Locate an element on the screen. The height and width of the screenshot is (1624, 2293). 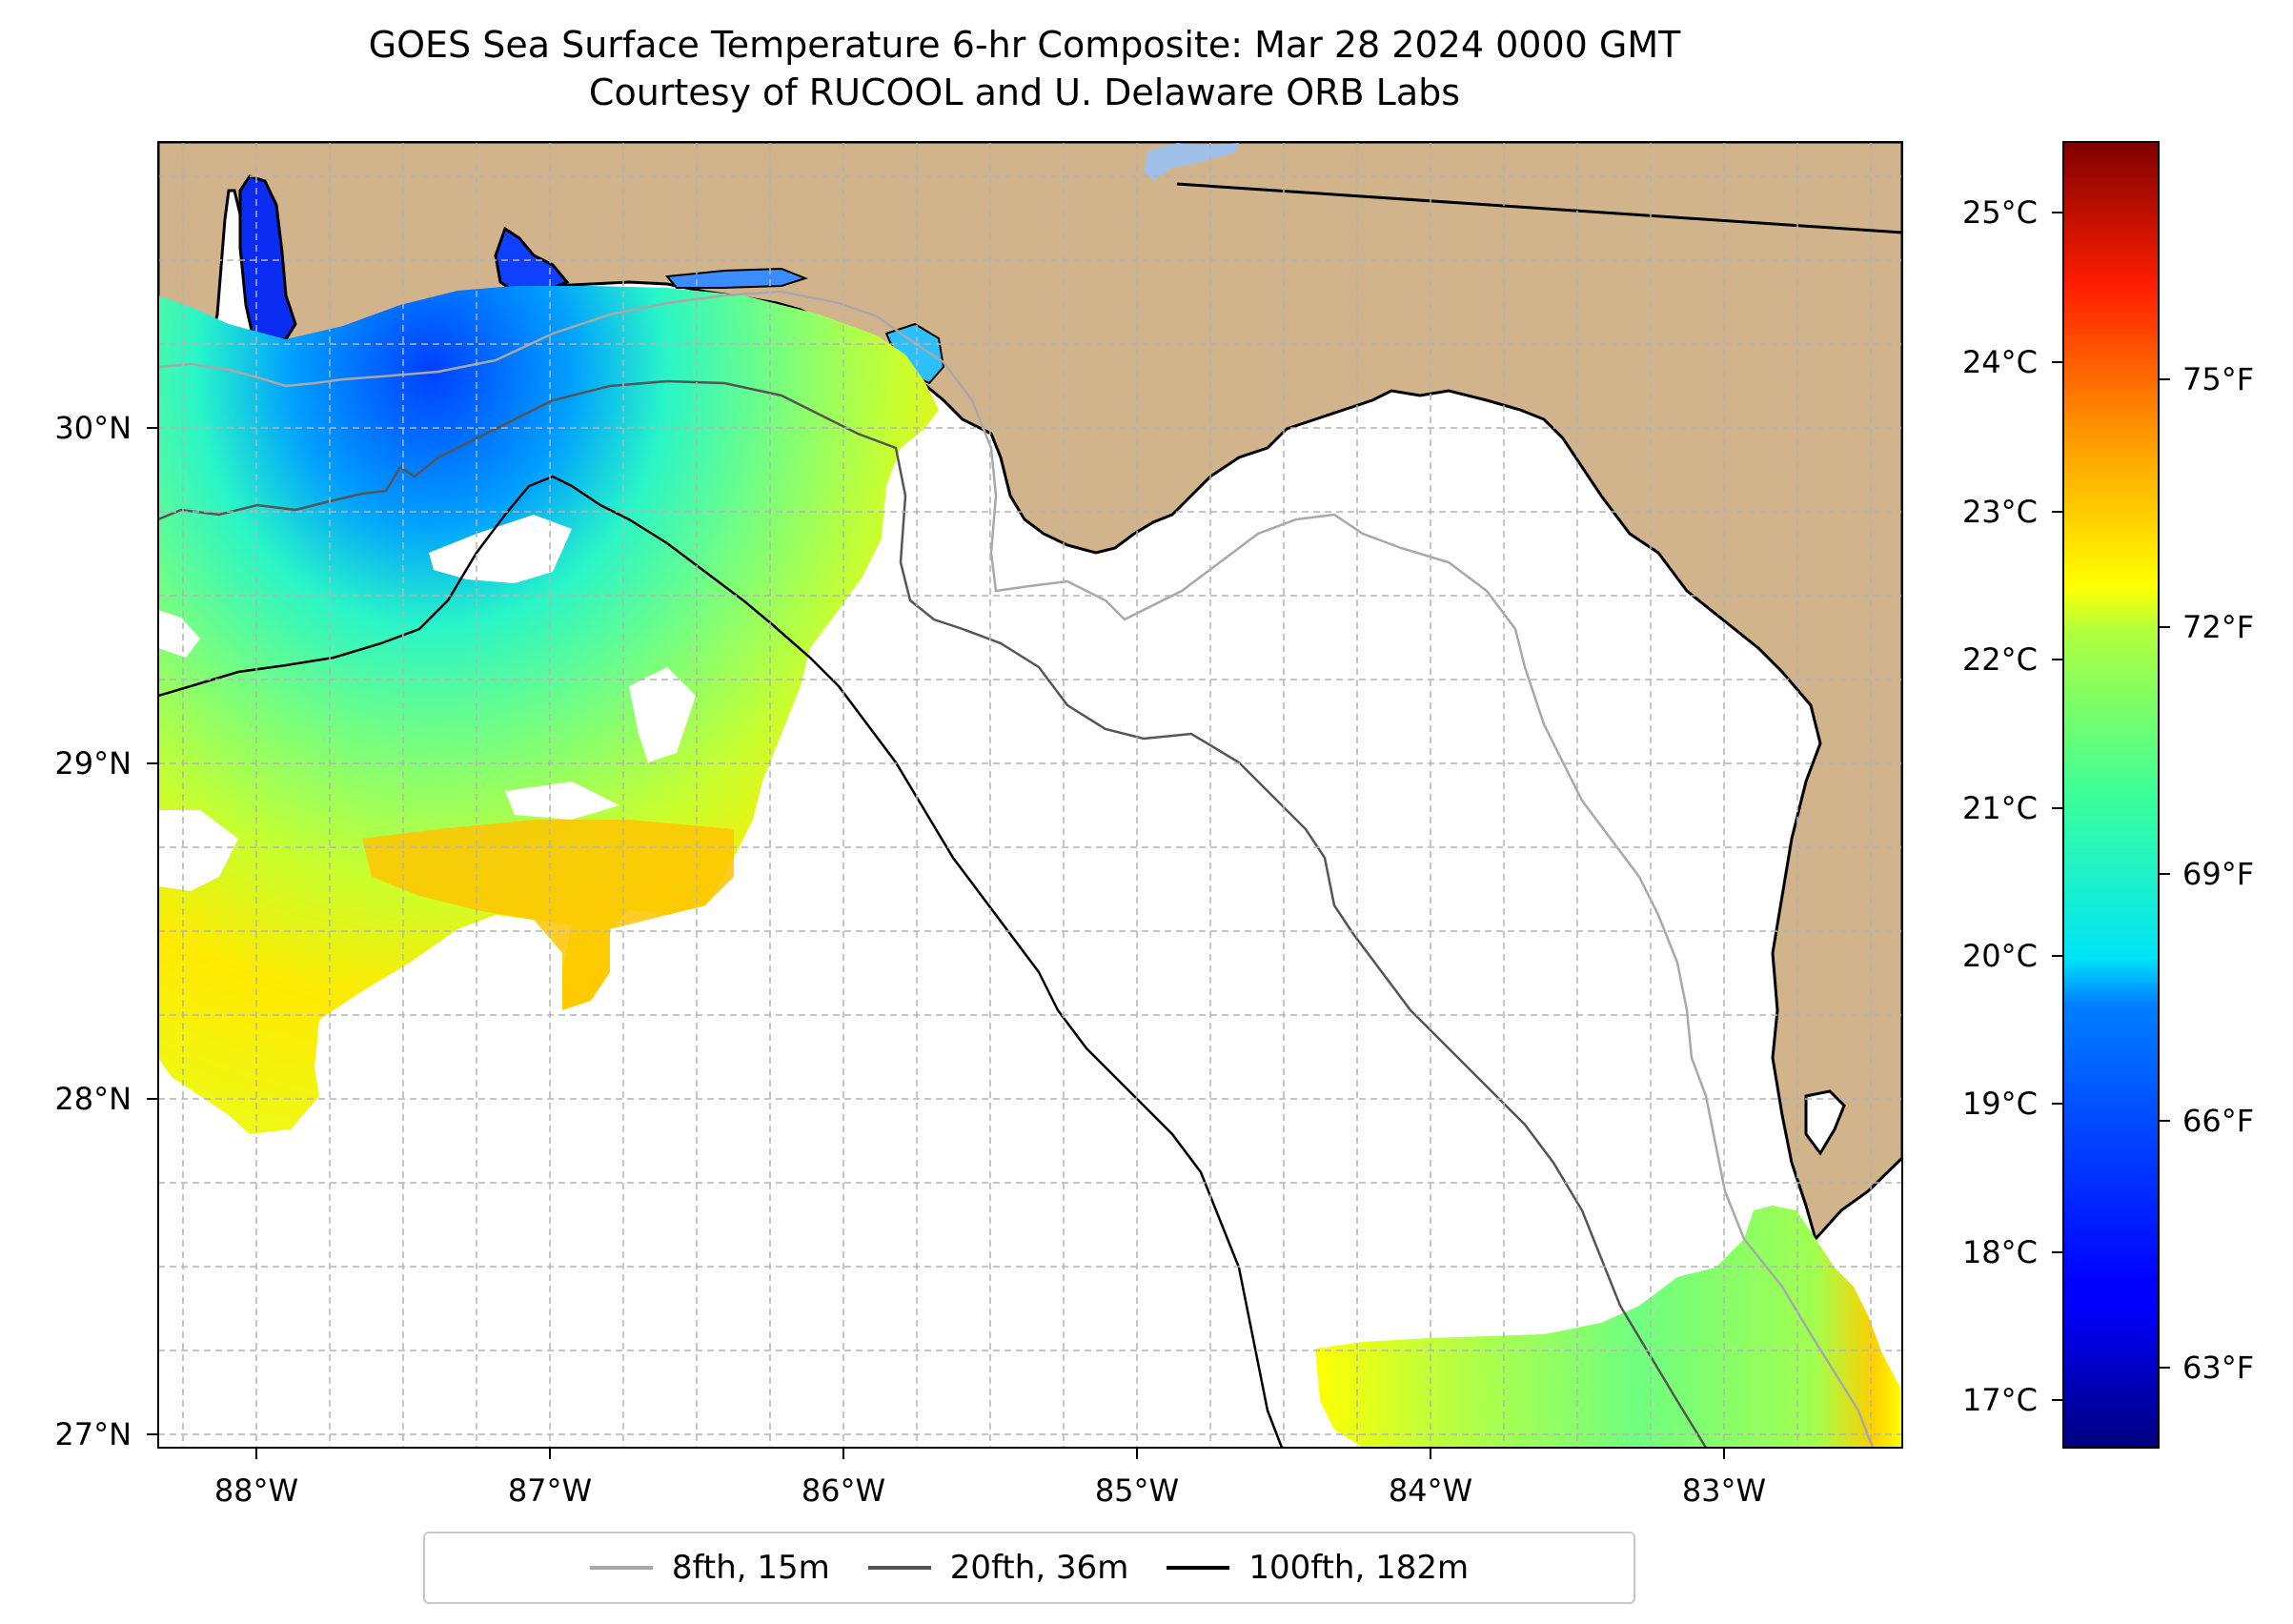
lon-label-85w: 85°W is located at coordinates (1137, 1490).